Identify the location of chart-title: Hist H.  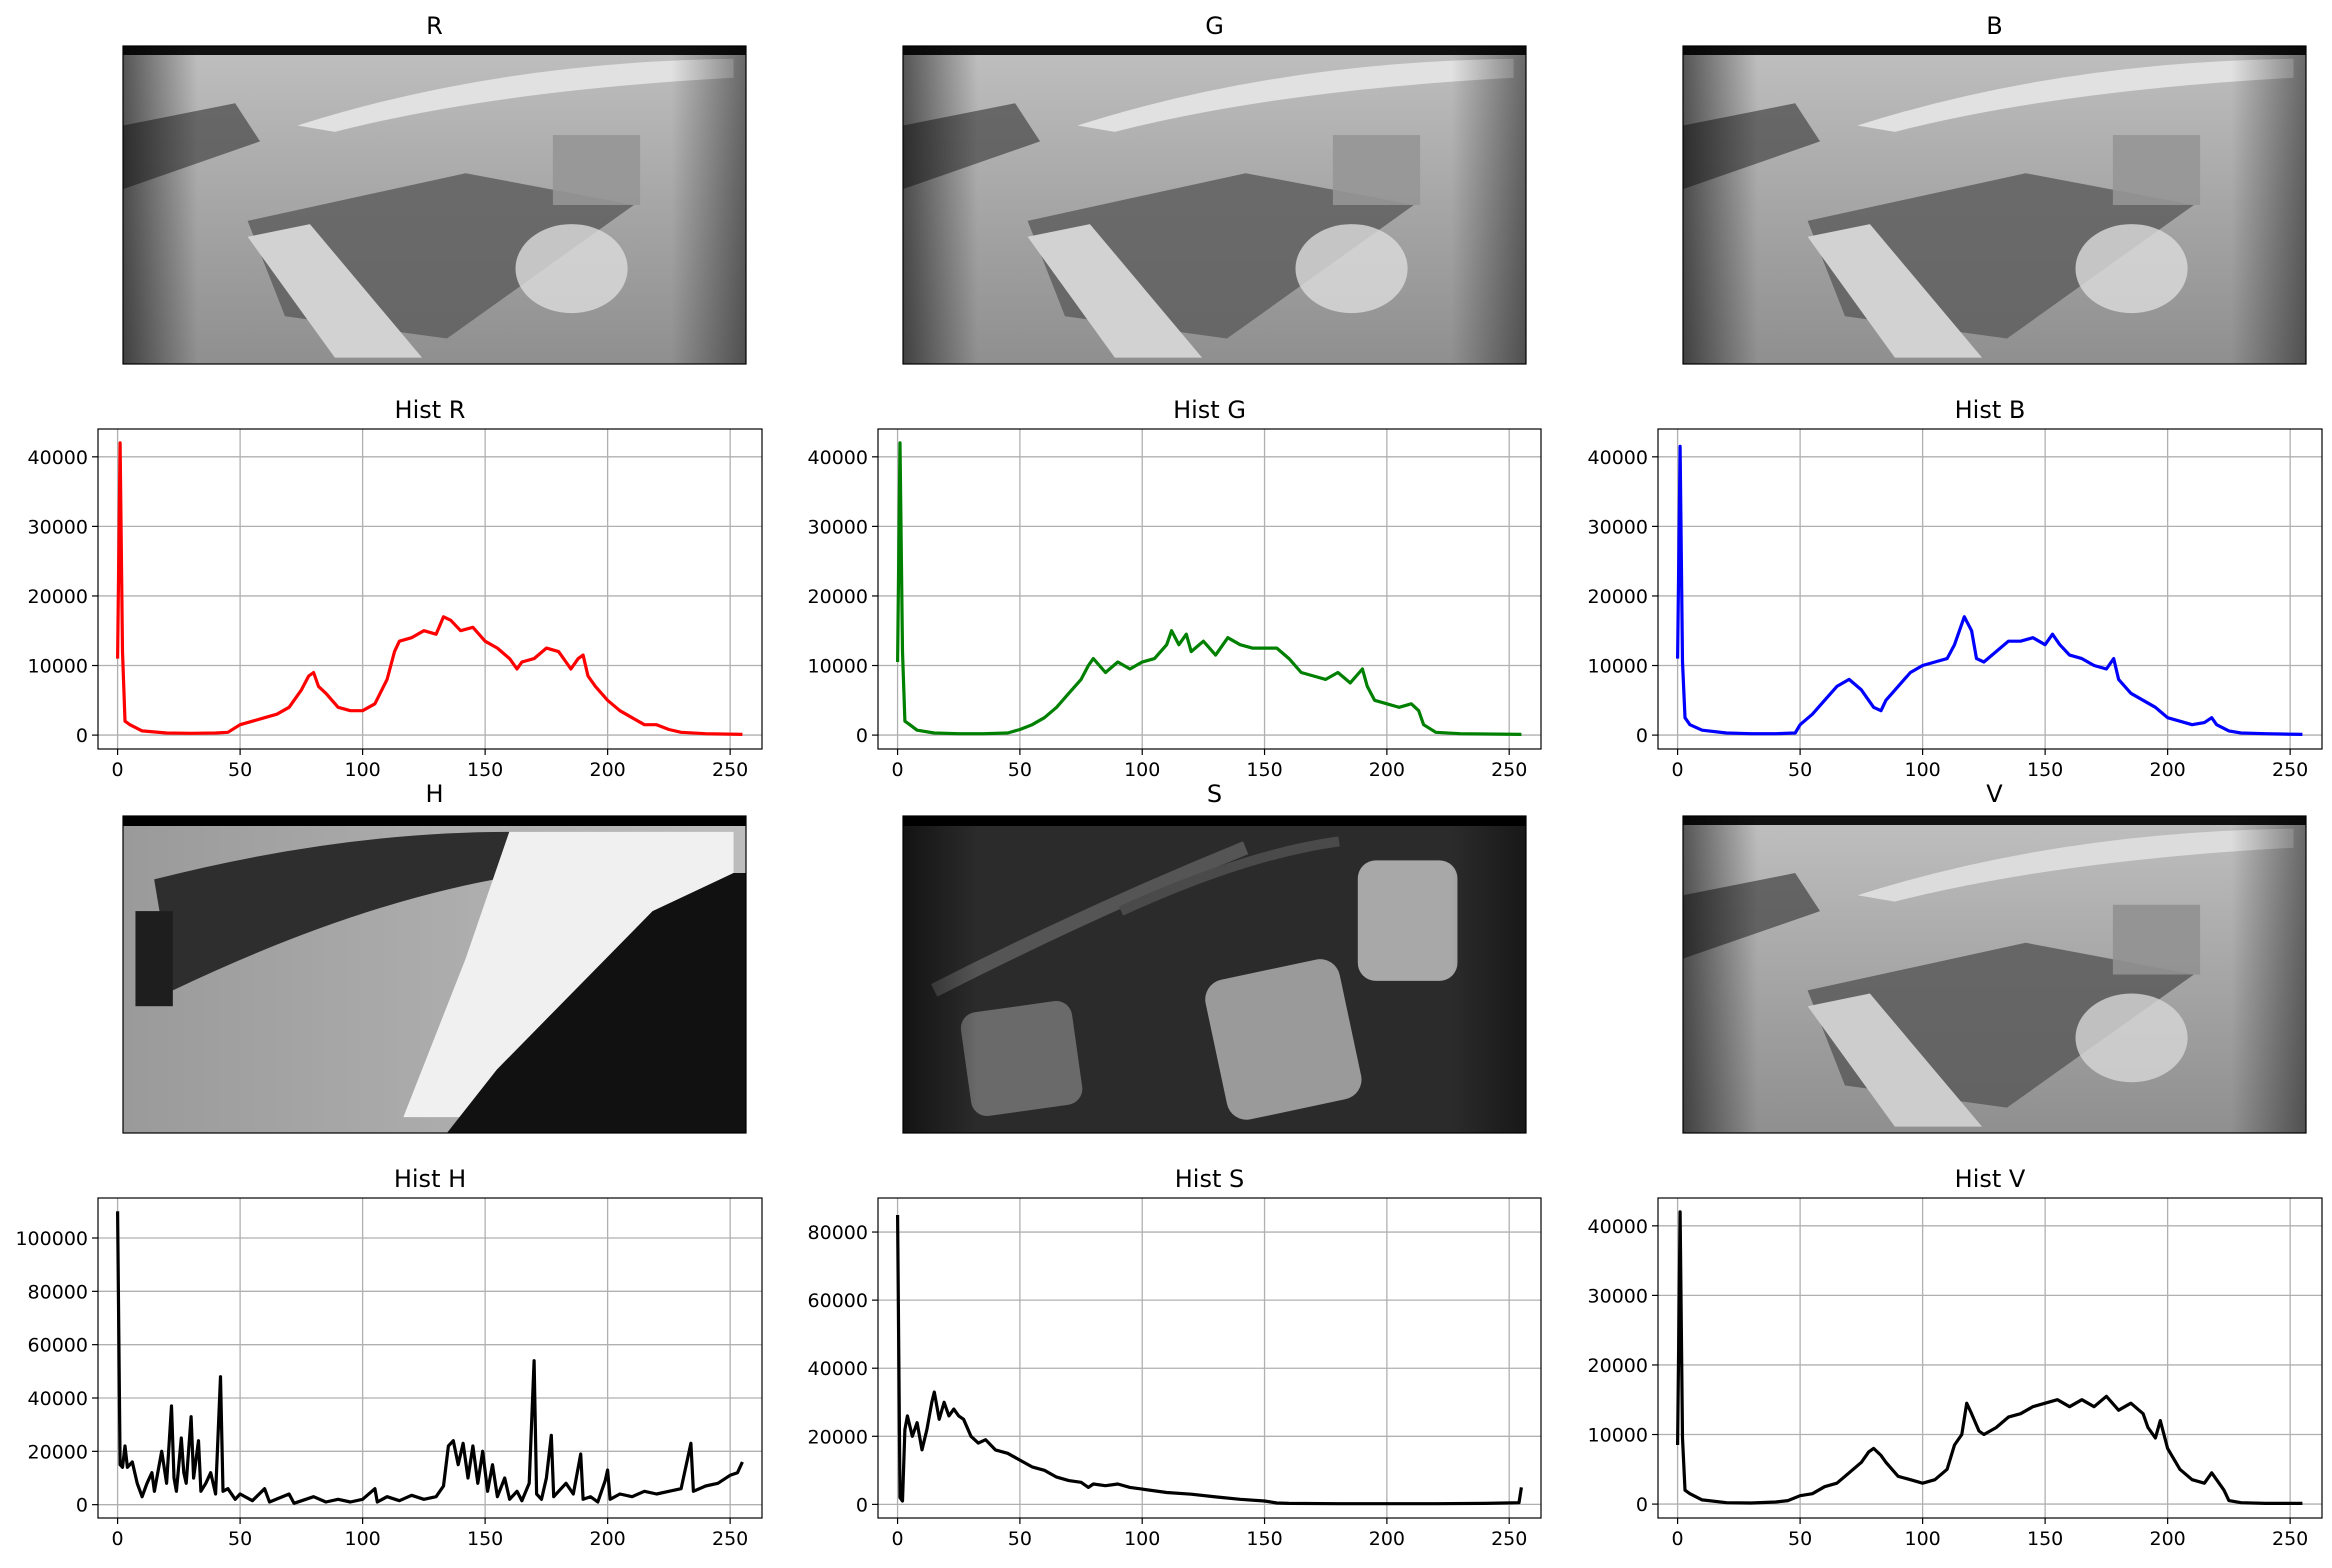
(430, 1179).